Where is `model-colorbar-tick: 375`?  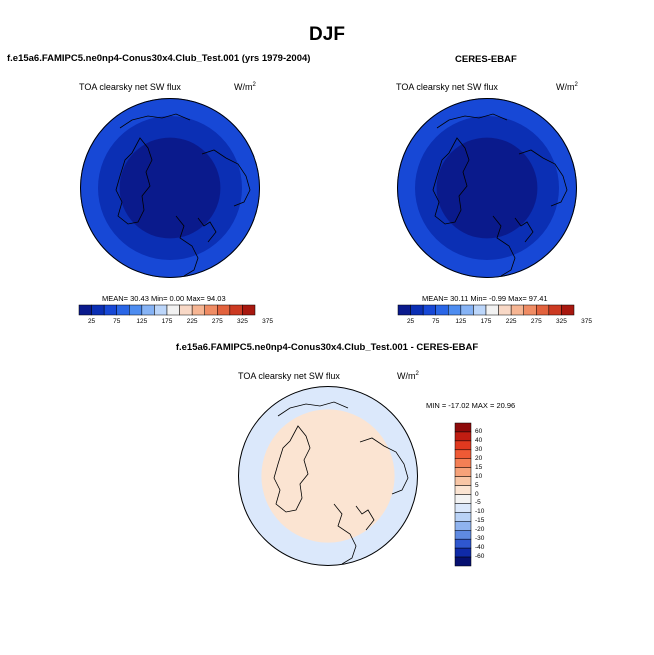
model-colorbar-tick: 375 is located at coordinates (267, 321).